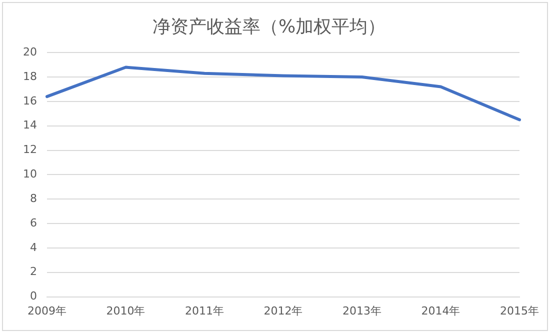 The image size is (552, 335). What do you see at coordinates (33, 271) in the screenshot?
I see `y-tick-label: 2` at bounding box center [33, 271].